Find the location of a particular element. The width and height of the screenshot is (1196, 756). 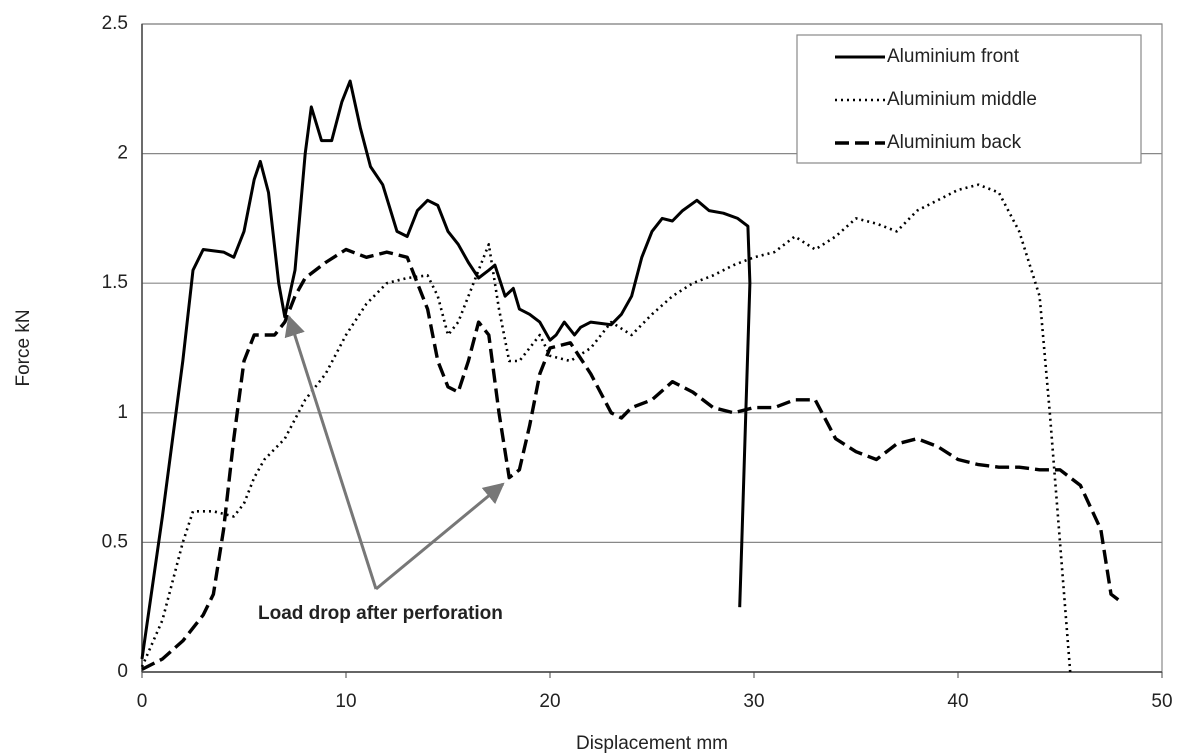

legend-label: Aluminium back is located at coordinates (954, 142).